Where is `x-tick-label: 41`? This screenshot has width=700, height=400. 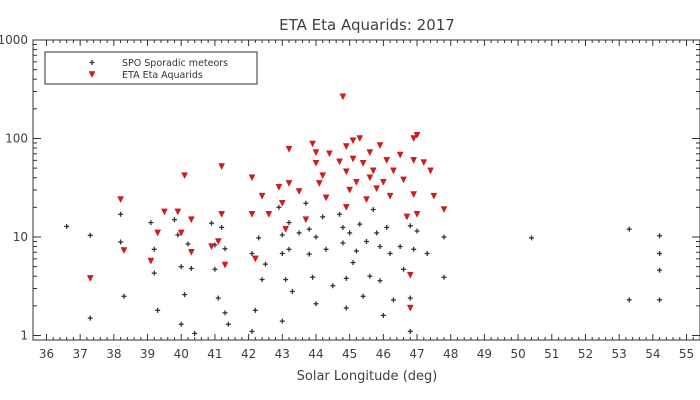 x-tick-label: 41 is located at coordinates (214, 354).